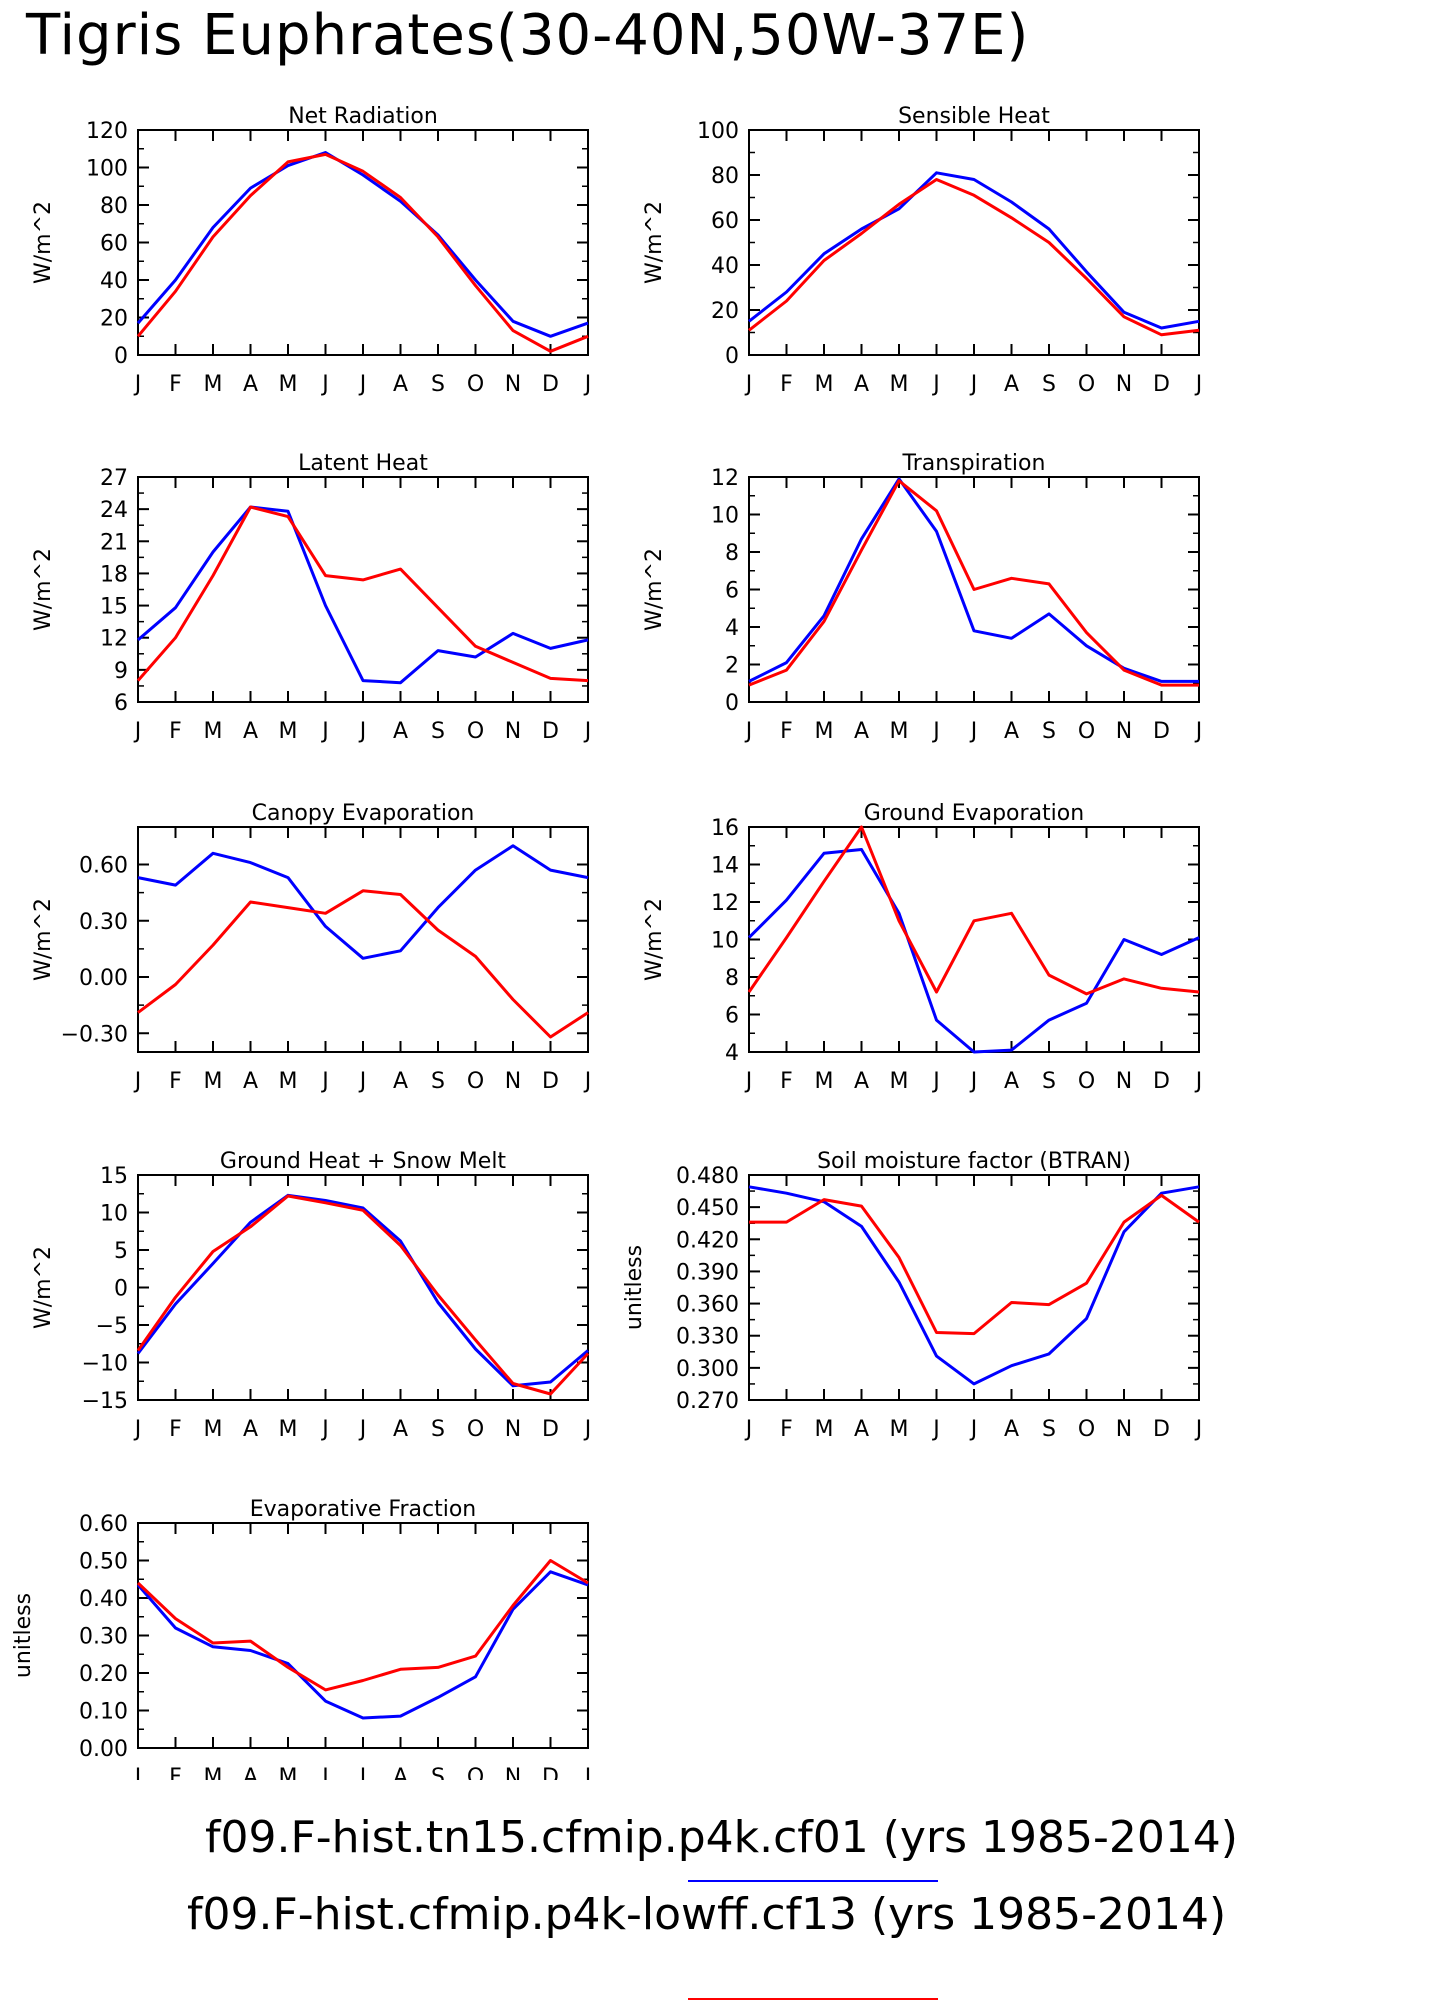 This screenshot has width=1435, height=2001. What do you see at coordinates (363, 813) in the screenshot?
I see `subplot-title: Canopy Evaporation` at bounding box center [363, 813].